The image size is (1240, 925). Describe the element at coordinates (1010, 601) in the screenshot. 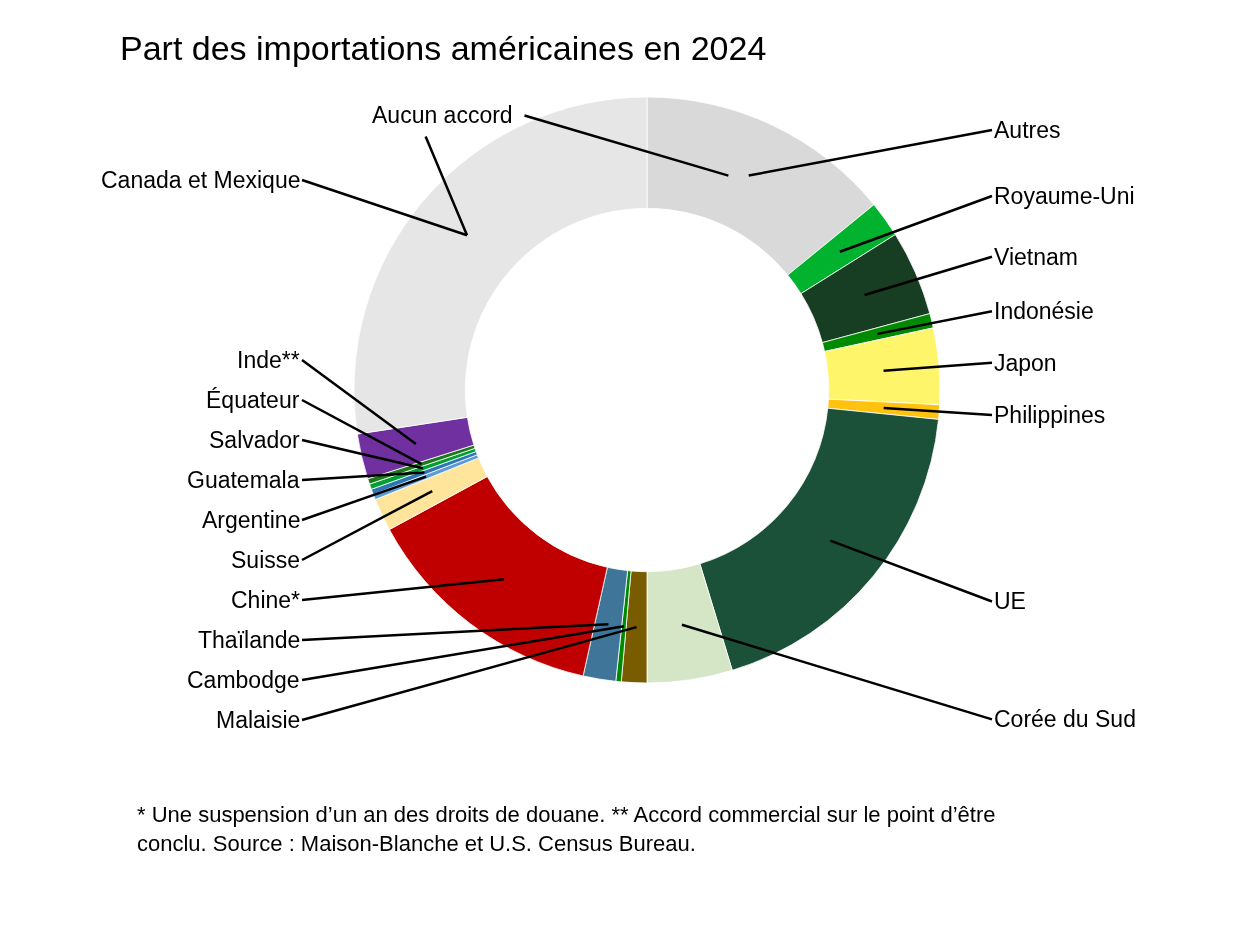

I see `slice-label: UE` at that location.